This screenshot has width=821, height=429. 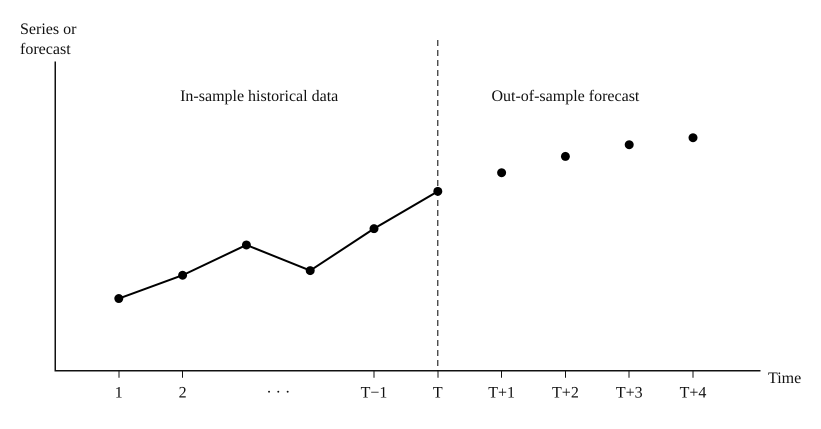 What do you see at coordinates (437, 393) in the screenshot?
I see `x-tick-label: T` at bounding box center [437, 393].